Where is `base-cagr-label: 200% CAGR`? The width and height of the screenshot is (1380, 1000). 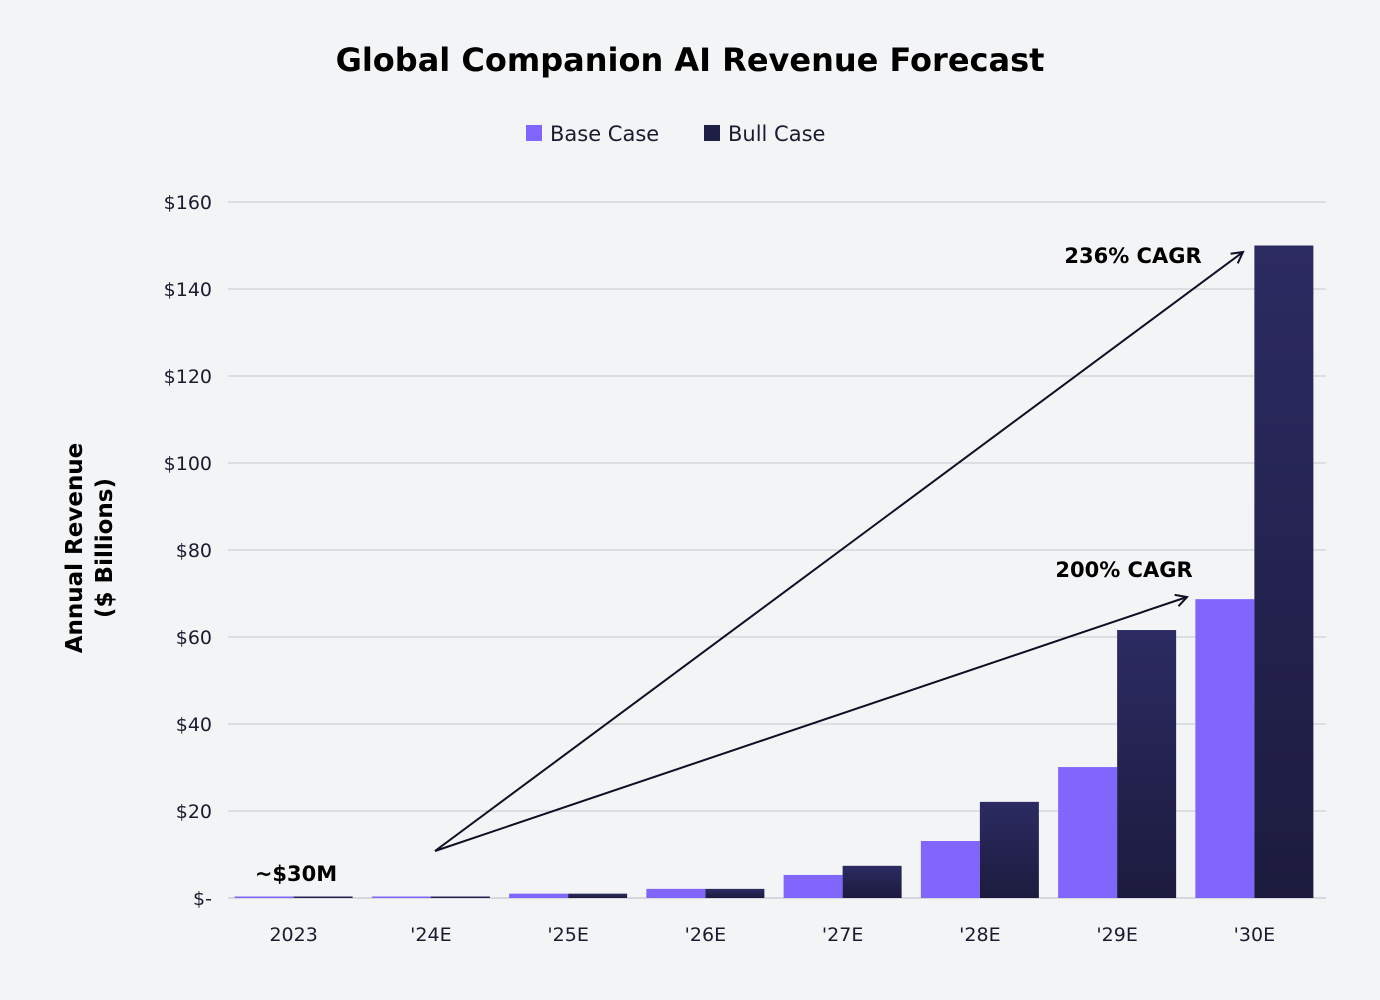 base-cagr-label: 200% CAGR is located at coordinates (1123, 570).